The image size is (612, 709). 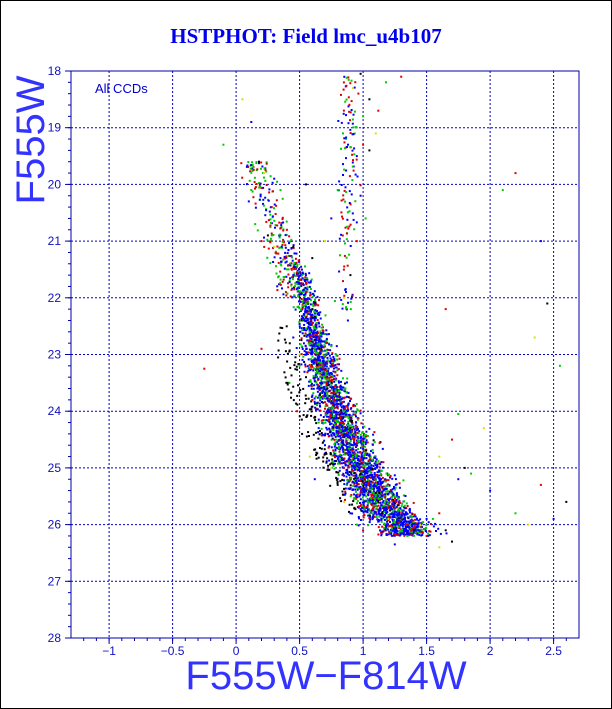 I want to click on x-tick-label: −0.5, so click(x=173, y=651).